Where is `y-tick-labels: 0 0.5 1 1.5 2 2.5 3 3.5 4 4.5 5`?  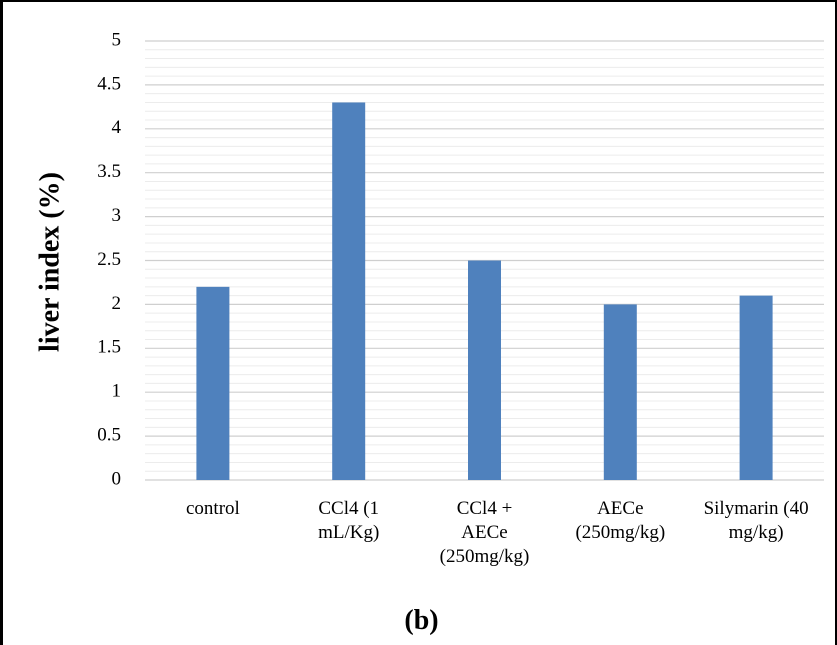
y-tick-labels: 0 0.5 1 1.5 2 2.5 3 3.5 4 4.5 5 is located at coordinates (109, 259).